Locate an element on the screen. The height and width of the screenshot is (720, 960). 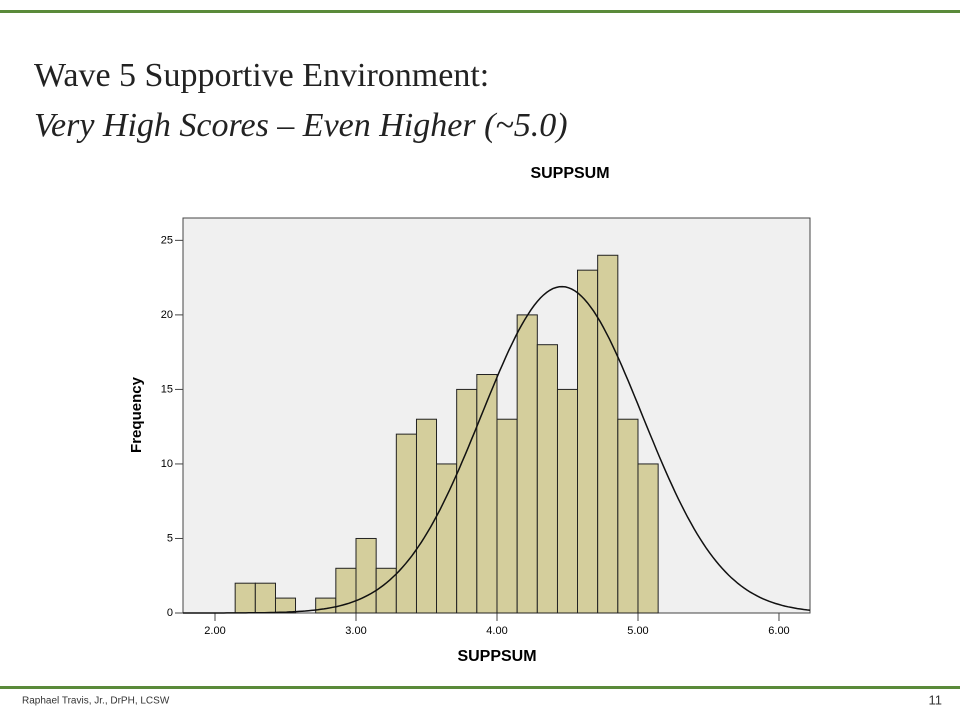
footer: Raphael Travis, Jr., DrPH, LCSW is located at coordinates (96, 701).